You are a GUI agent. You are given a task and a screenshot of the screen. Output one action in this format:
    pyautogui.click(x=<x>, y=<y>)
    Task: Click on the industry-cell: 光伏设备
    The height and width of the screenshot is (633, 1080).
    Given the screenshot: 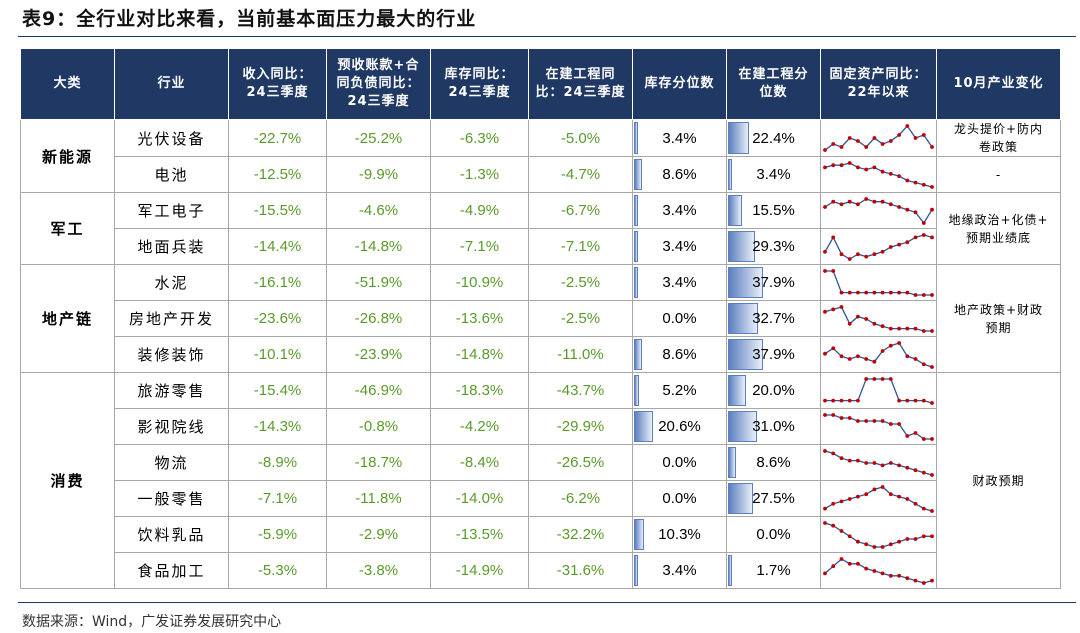 What is the action you would take?
    pyautogui.click(x=171, y=138)
    